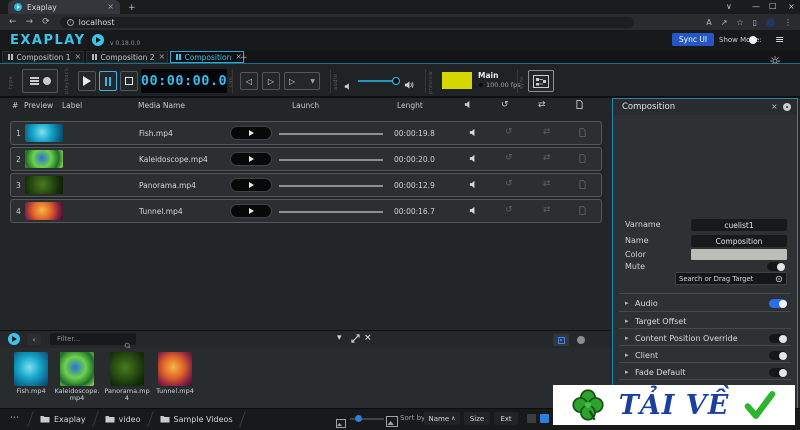 The width and height of the screenshot is (800, 430). I want to click on breadcrumb-exaplay: Exaplay, so click(63, 419).